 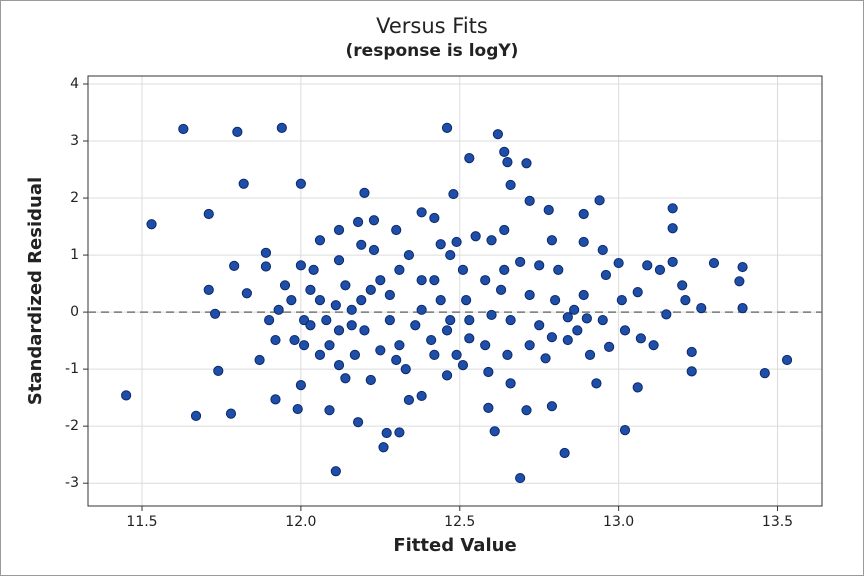 What do you see at coordinates (432, 26) in the screenshot?
I see `chart-title: Versus Fits` at bounding box center [432, 26].